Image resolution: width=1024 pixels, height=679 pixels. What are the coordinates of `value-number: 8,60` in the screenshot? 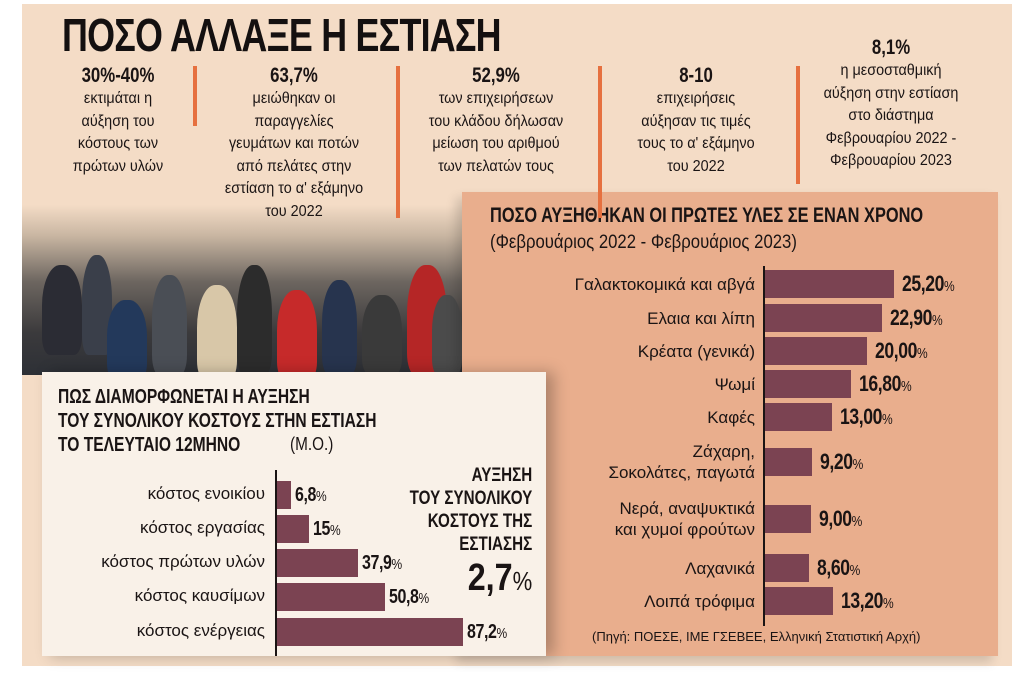 It's located at (833, 567).